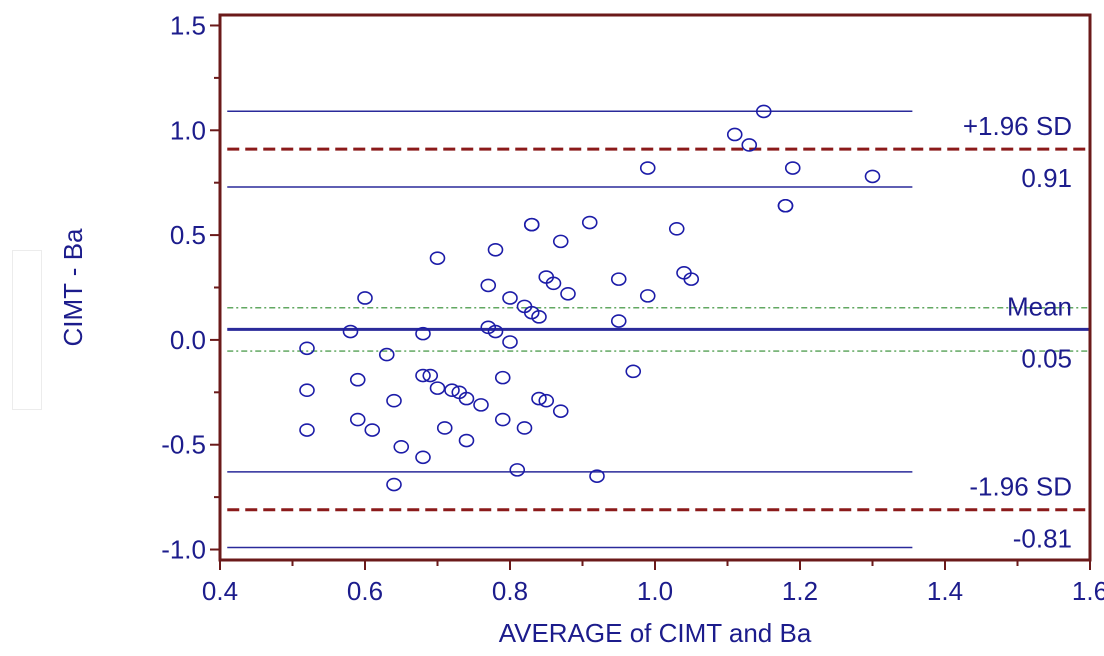  Describe the element at coordinates (1042, 539) in the screenshot. I see `lower-loa-value: -0.81` at that location.